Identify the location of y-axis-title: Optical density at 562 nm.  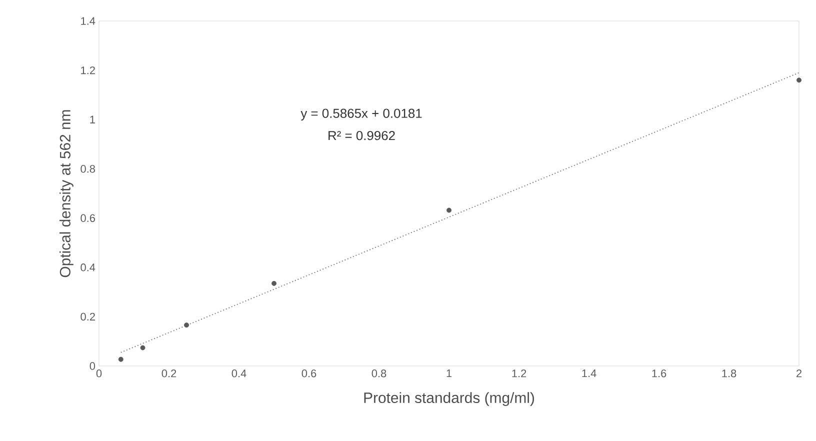
(66, 194).